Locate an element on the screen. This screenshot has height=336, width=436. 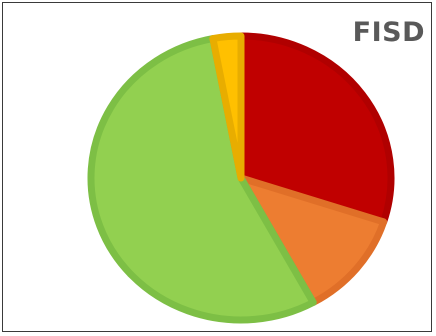
slice-orange is located at coordinates (312, 240).